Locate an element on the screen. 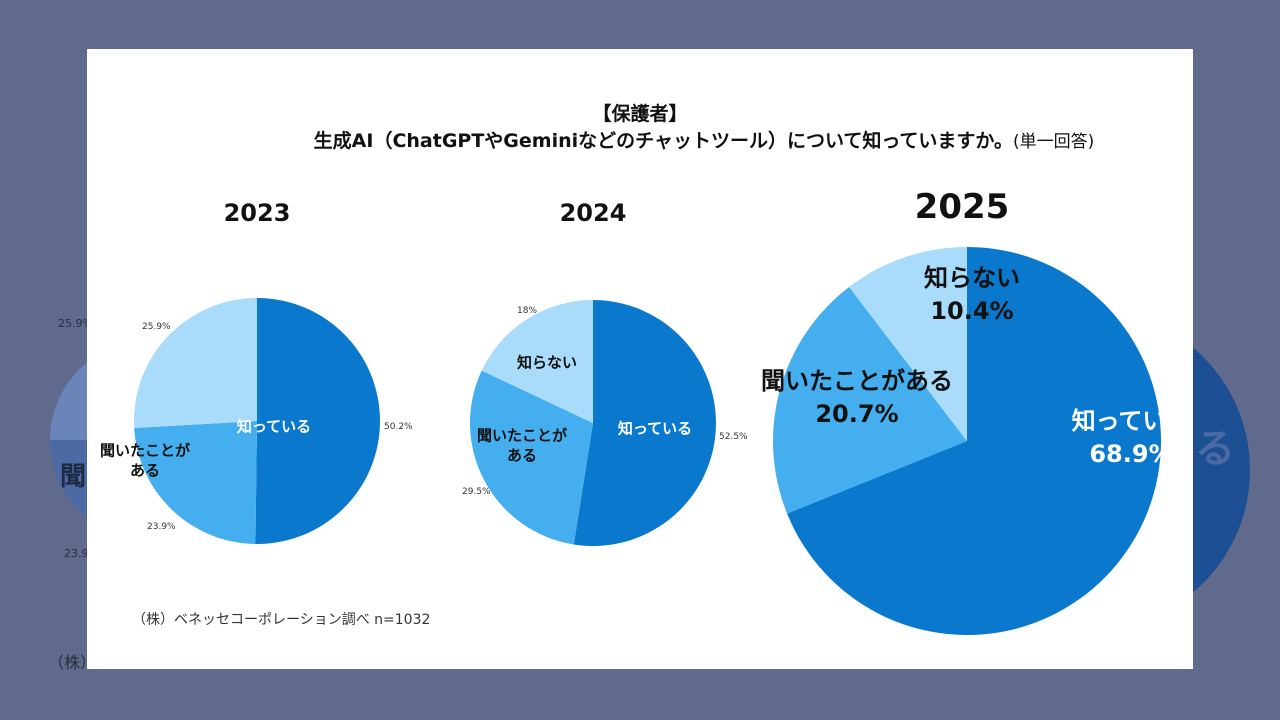 The image size is (1280, 720). pie-slice-2024-know is located at coordinates (644, 423).